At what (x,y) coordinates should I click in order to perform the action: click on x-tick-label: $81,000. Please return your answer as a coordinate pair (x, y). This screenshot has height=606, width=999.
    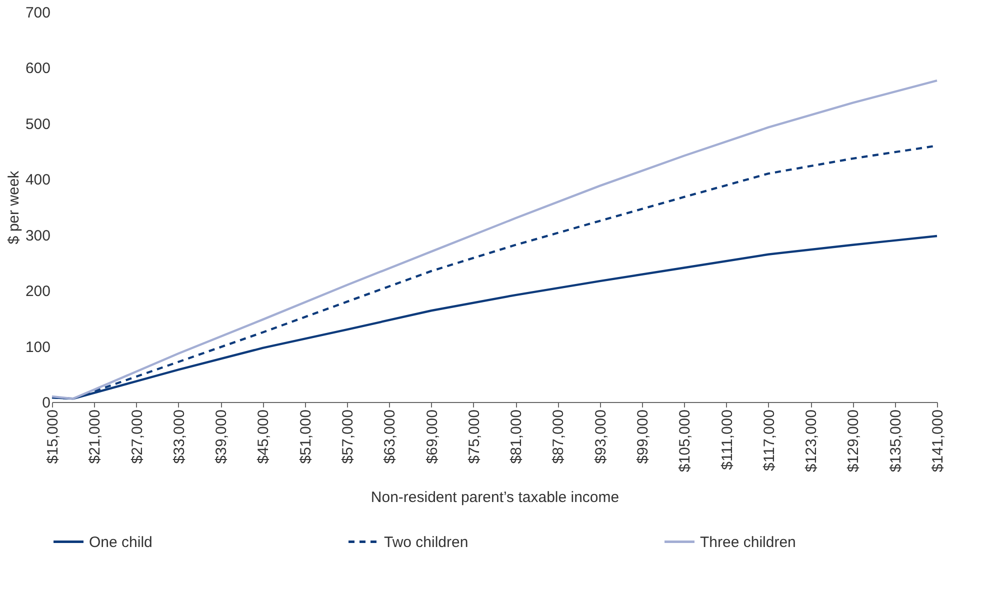
    Looking at the image, I should click on (517, 437).